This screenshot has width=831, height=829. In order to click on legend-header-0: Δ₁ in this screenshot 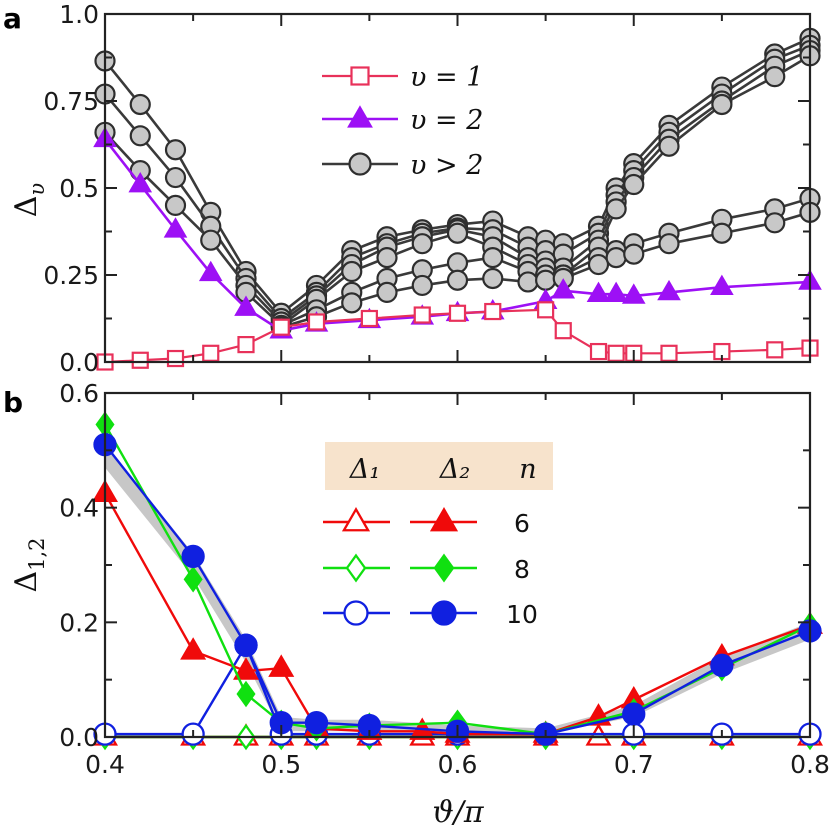, I will do `click(364, 469)`.